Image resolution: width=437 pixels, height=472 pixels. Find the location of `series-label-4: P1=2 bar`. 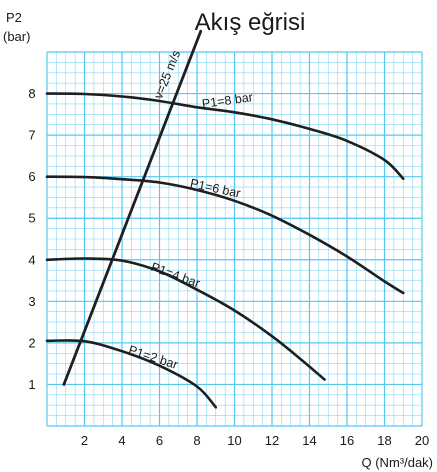

series-label-4: P1=2 bar is located at coordinates (153, 357).